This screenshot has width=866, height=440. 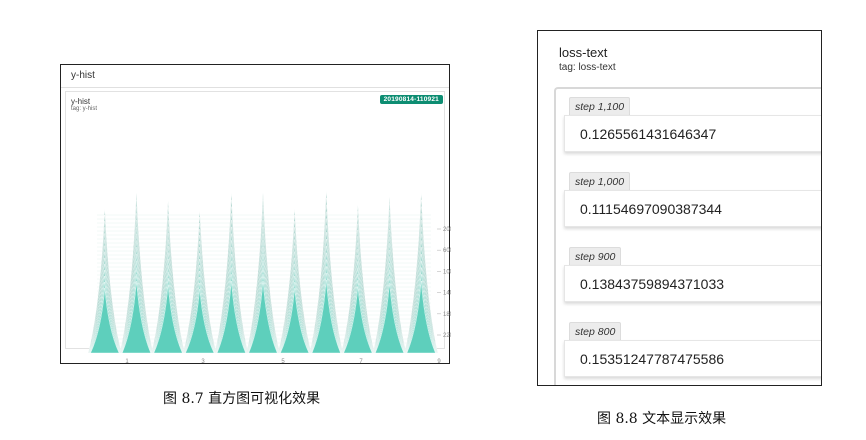 I want to click on value-box: 0.1265561431646347, so click(x=692, y=133).